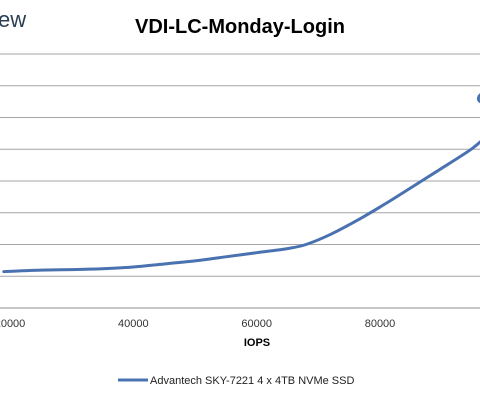  What do you see at coordinates (257, 343) in the screenshot?
I see `x-axis-label: IOPS` at bounding box center [257, 343].